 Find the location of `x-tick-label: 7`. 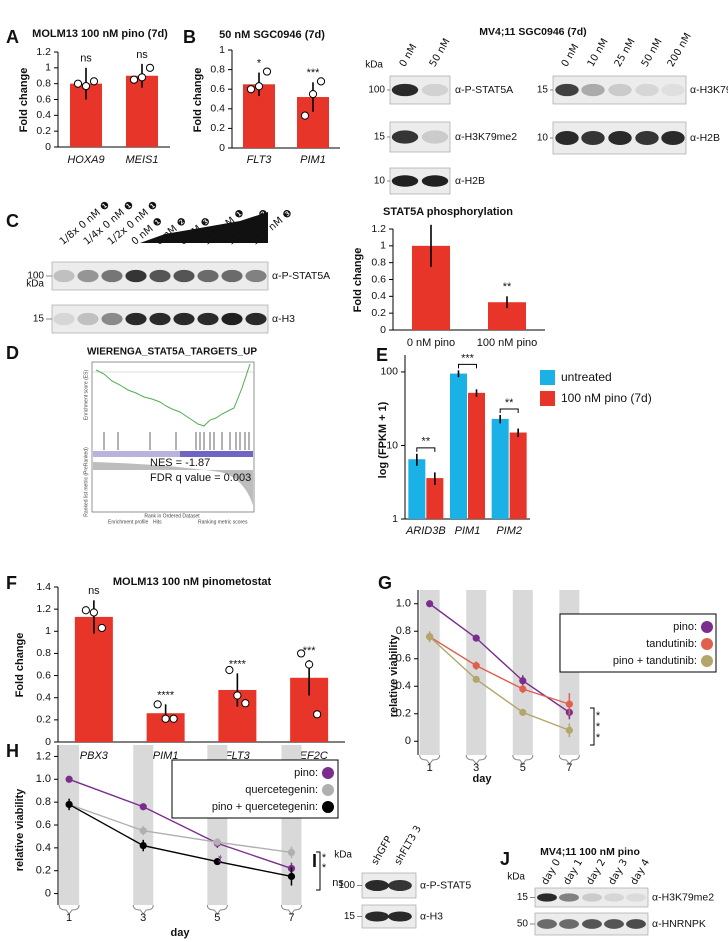

x-tick-label: 7 is located at coordinates (291, 918).